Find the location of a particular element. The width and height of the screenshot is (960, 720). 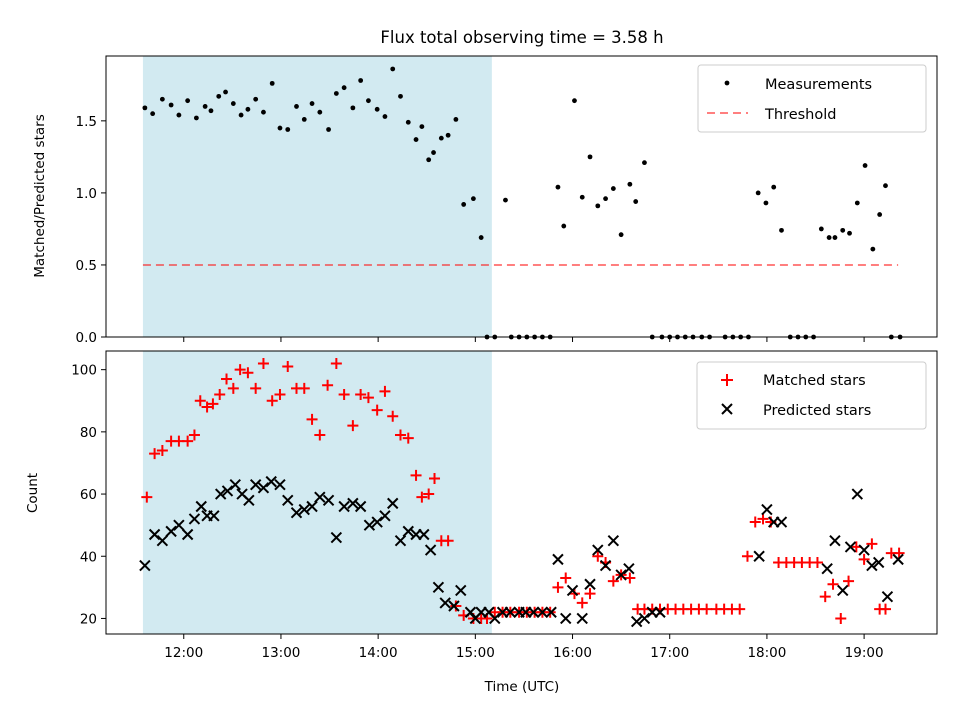

top-x-ticks is located at coordinates (524, 339).